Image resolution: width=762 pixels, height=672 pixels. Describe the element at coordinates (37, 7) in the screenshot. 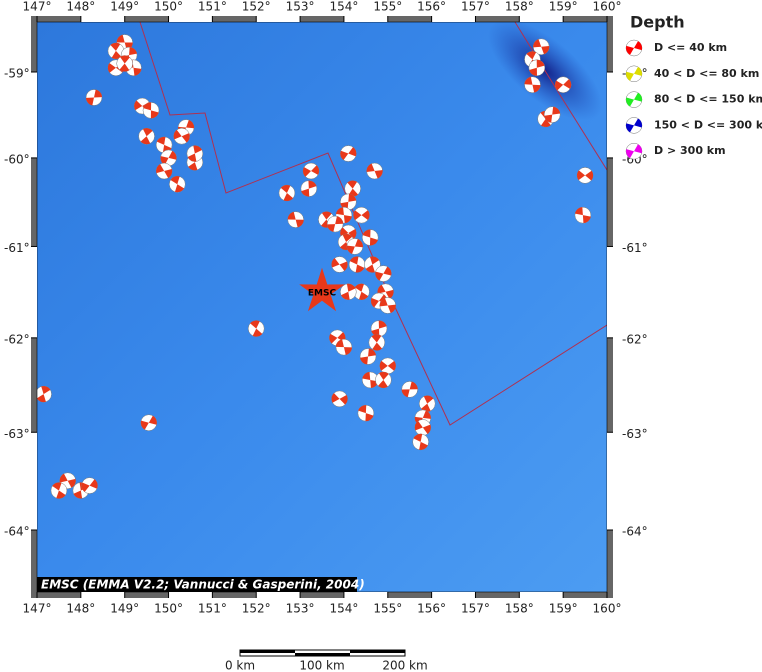

I see `x-tick-label: 147°` at that location.